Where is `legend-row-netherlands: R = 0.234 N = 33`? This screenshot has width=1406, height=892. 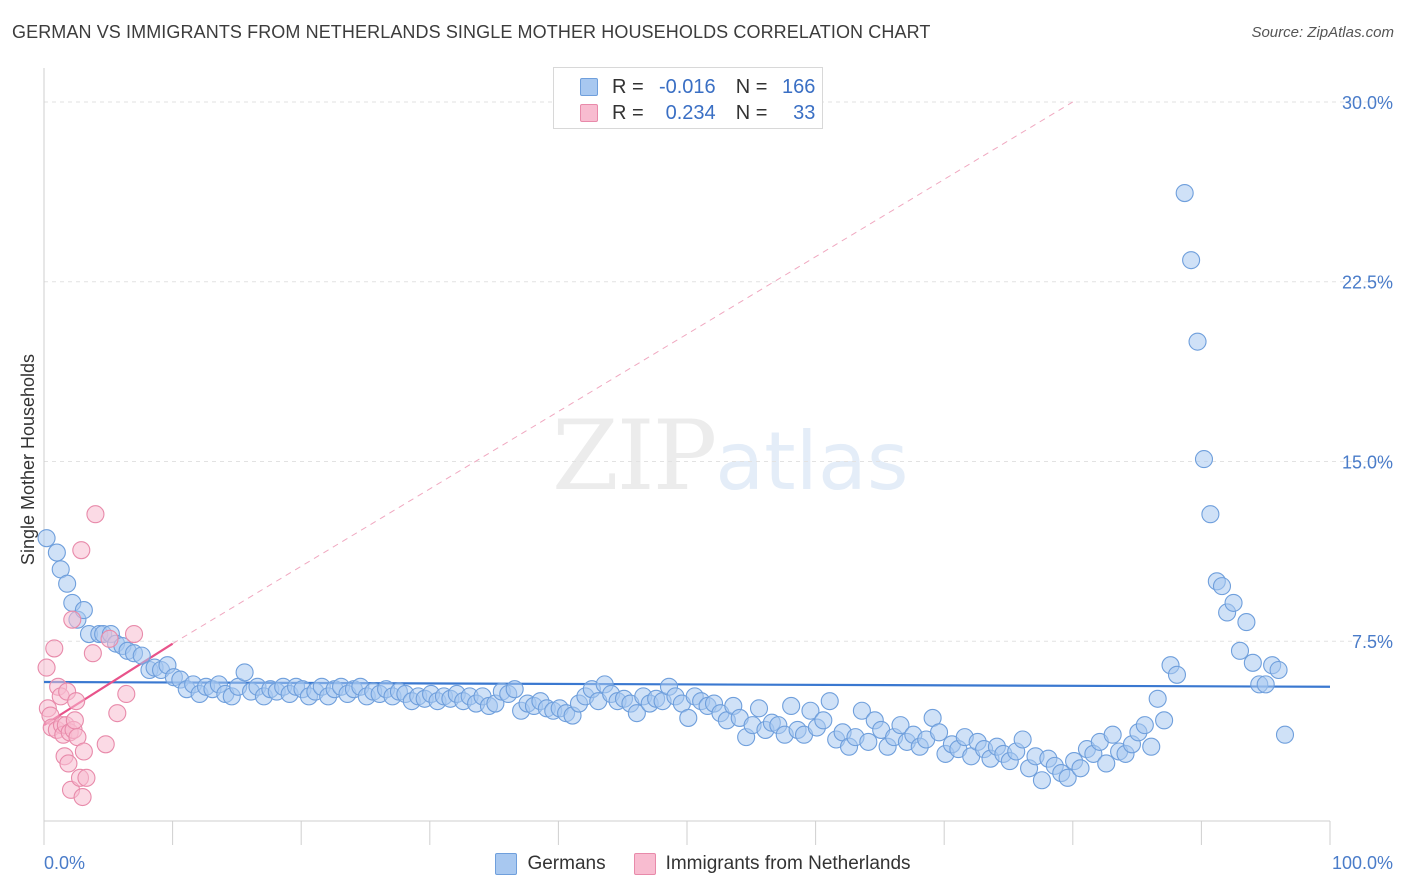
legend-row-netherlands: R = 0.234 N = 33 is located at coordinates (697, 113).